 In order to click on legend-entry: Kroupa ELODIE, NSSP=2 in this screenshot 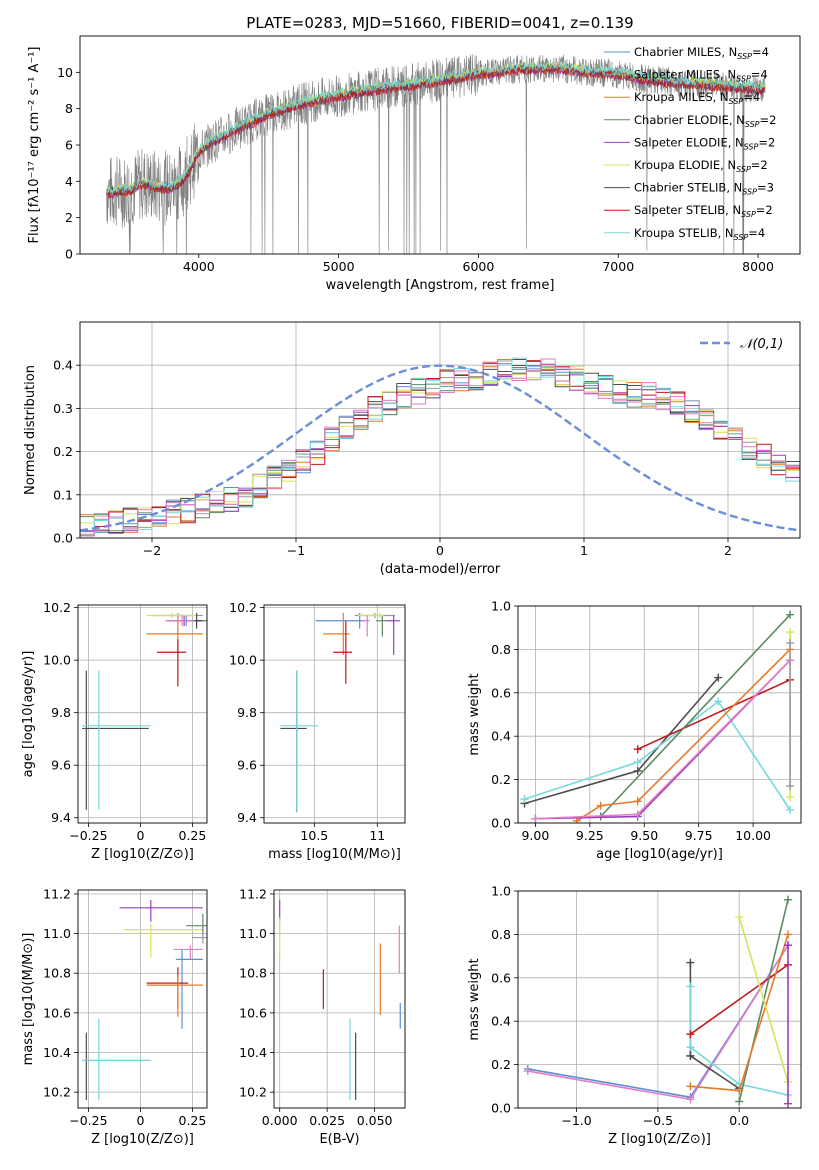, I will do `click(701, 166)`.